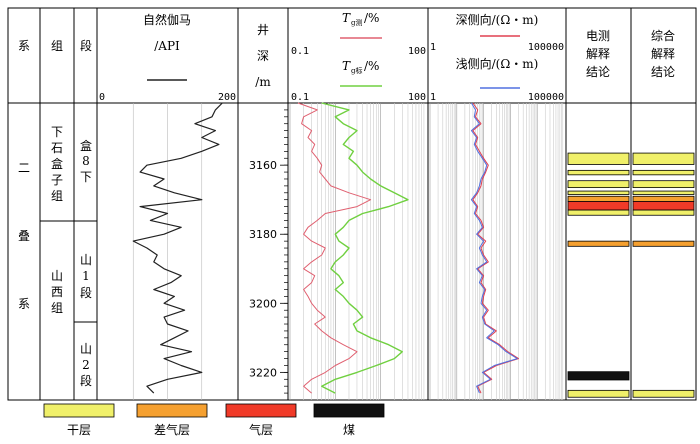 This screenshot has height=444, width=700. Describe the element at coordinates (268, 251) in the screenshot. I see `depth-axis: 3160 3180 3200 3220` at that location.